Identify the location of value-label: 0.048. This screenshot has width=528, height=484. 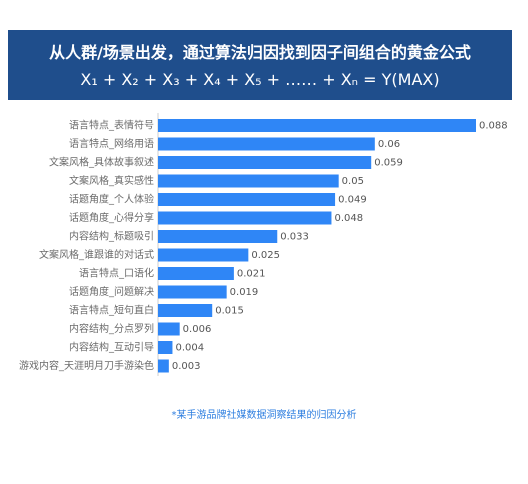
(348, 218).